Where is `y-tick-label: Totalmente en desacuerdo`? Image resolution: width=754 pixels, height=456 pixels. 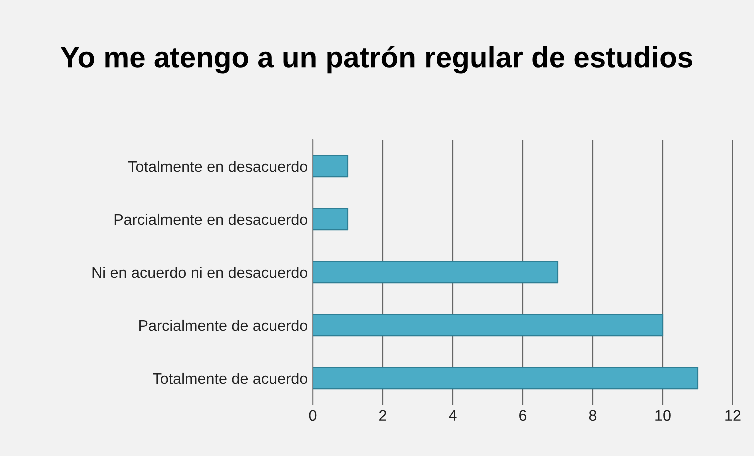 y-tick-label: Totalmente en desacuerdo is located at coordinates (218, 166).